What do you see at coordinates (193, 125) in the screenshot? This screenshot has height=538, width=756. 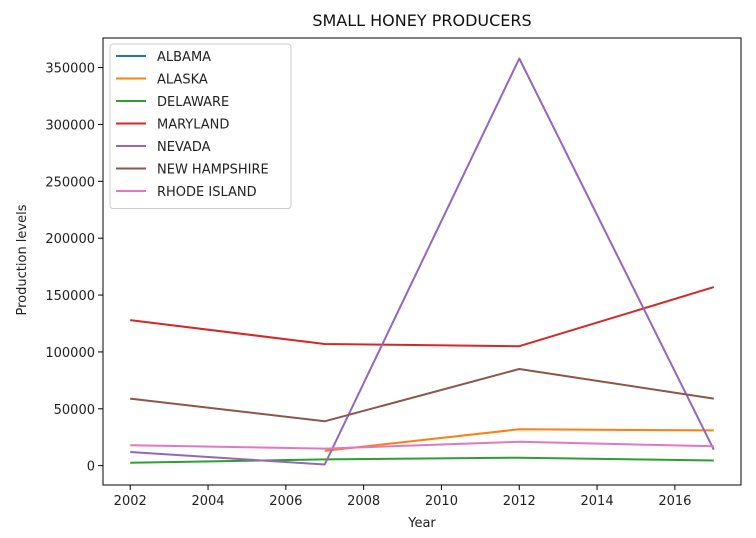 I see `legend-label: MARYLAND` at bounding box center [193, 125].